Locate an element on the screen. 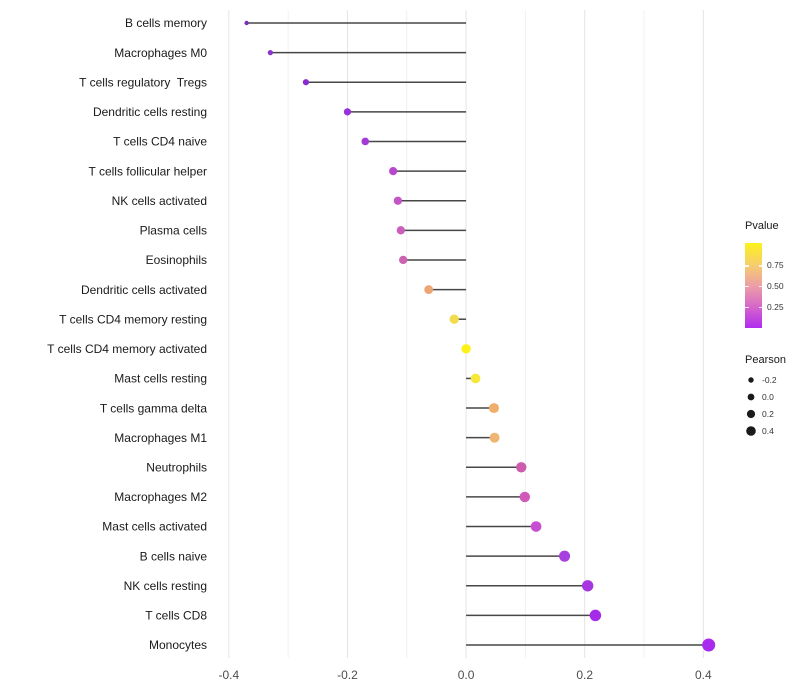 The width and height of the screenshot is (800, 700). y-axis-label: NK cells activated is located at coordinates (159, 201).